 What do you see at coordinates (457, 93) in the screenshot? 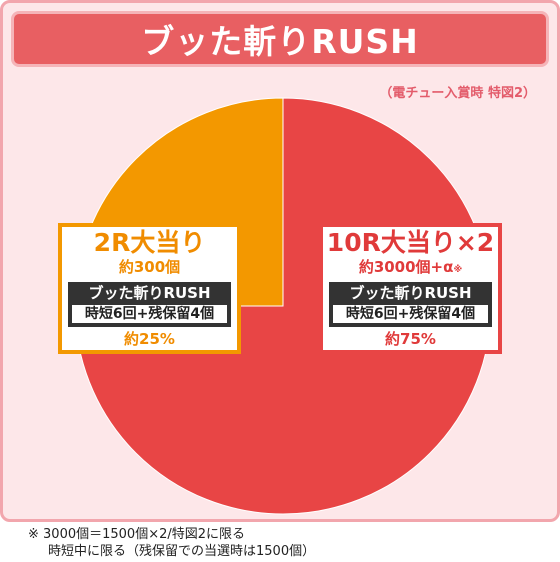
I see `condition-note: （電チュー入賞時 特図2）` at bounding box center [457, 93].